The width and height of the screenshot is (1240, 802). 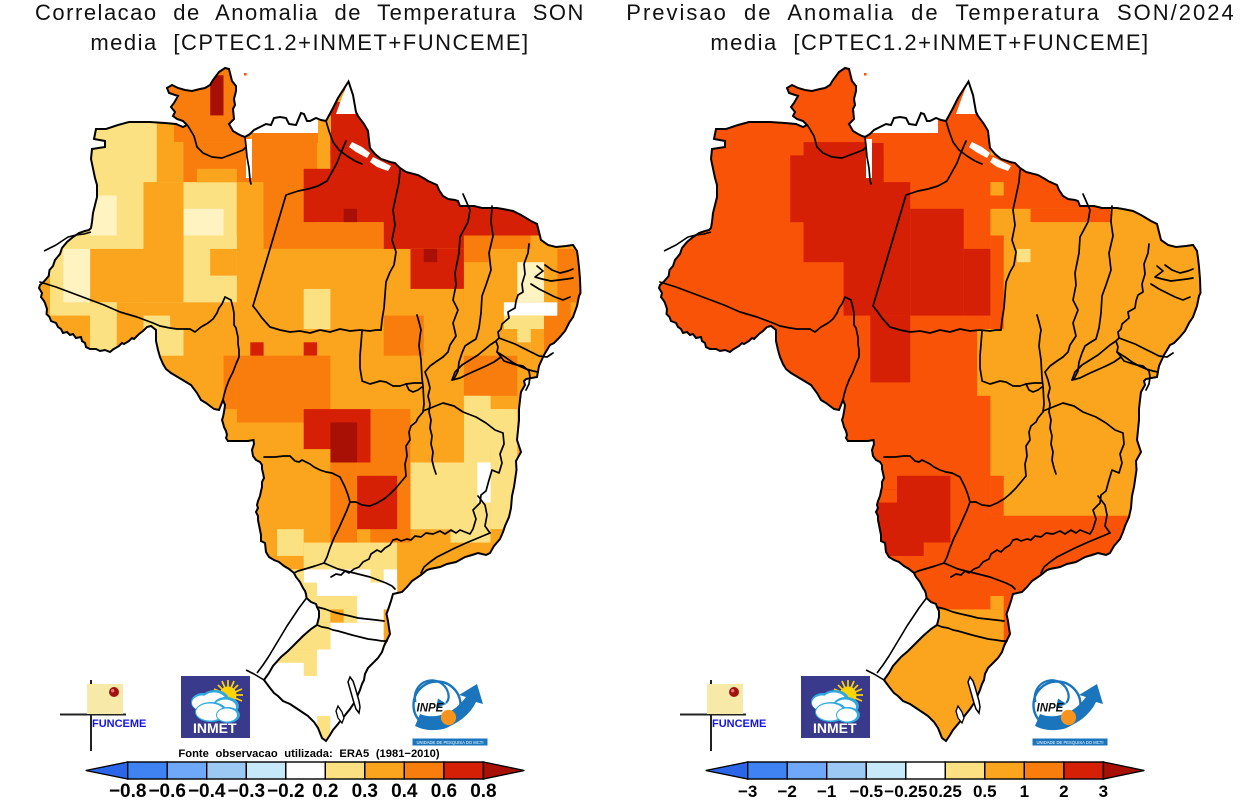 I want to click on svg-text: −0.4, so click(x=207, y=791).